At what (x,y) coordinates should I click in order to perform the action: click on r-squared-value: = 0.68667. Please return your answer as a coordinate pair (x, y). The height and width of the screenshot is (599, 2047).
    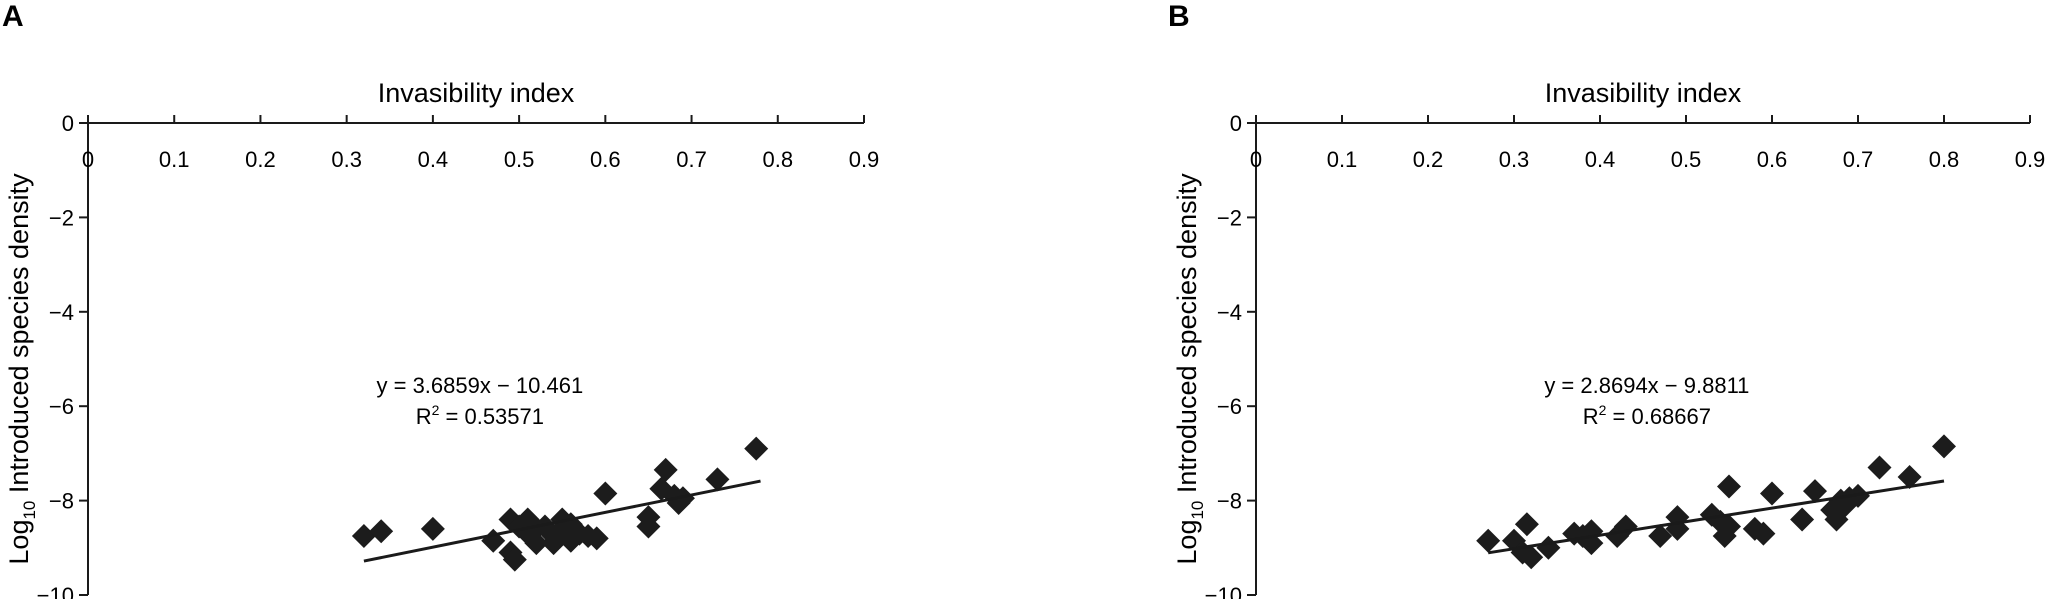
    Looking at the image, I should click on (1658, 416).